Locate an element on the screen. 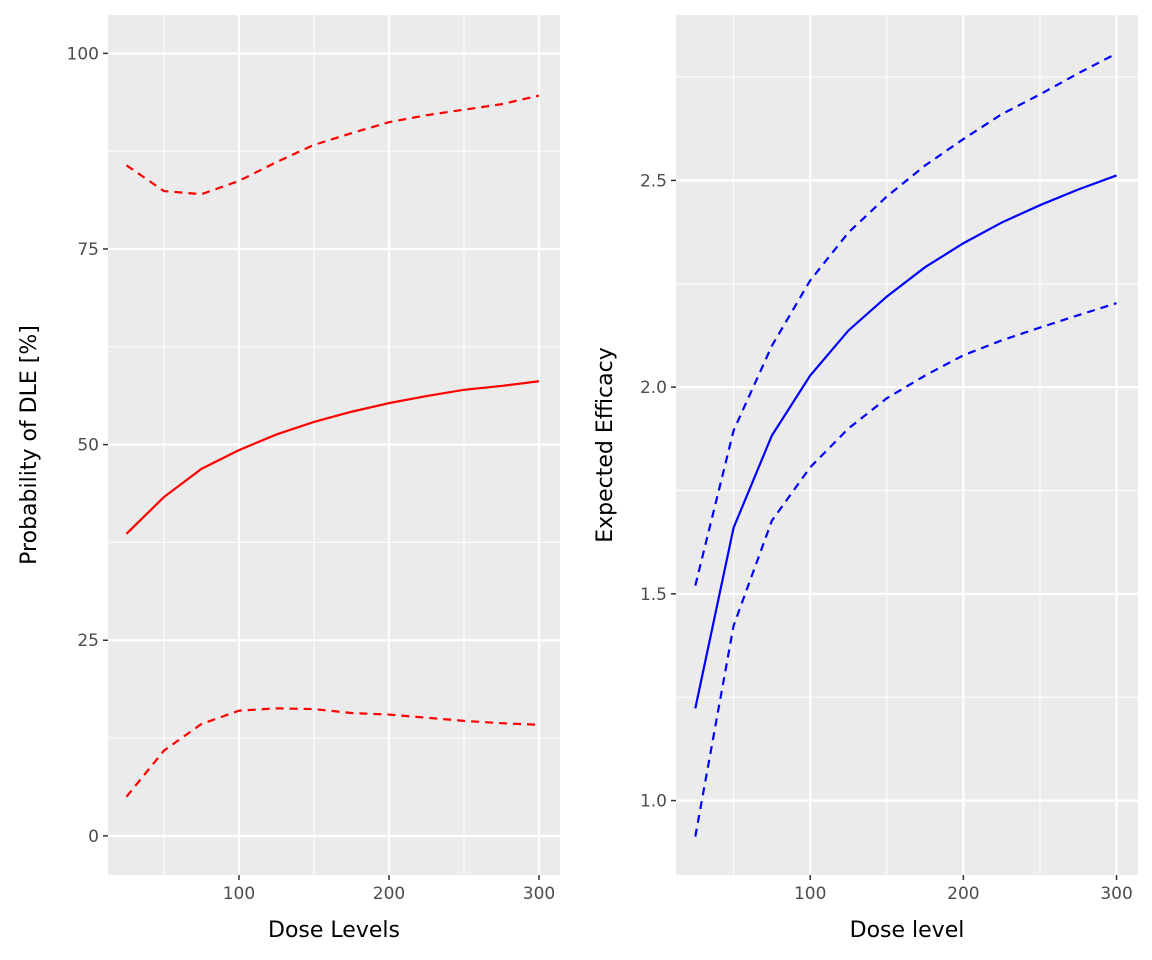  y-axis-label: Expected Efficacy is located at coordinates (605, 445).